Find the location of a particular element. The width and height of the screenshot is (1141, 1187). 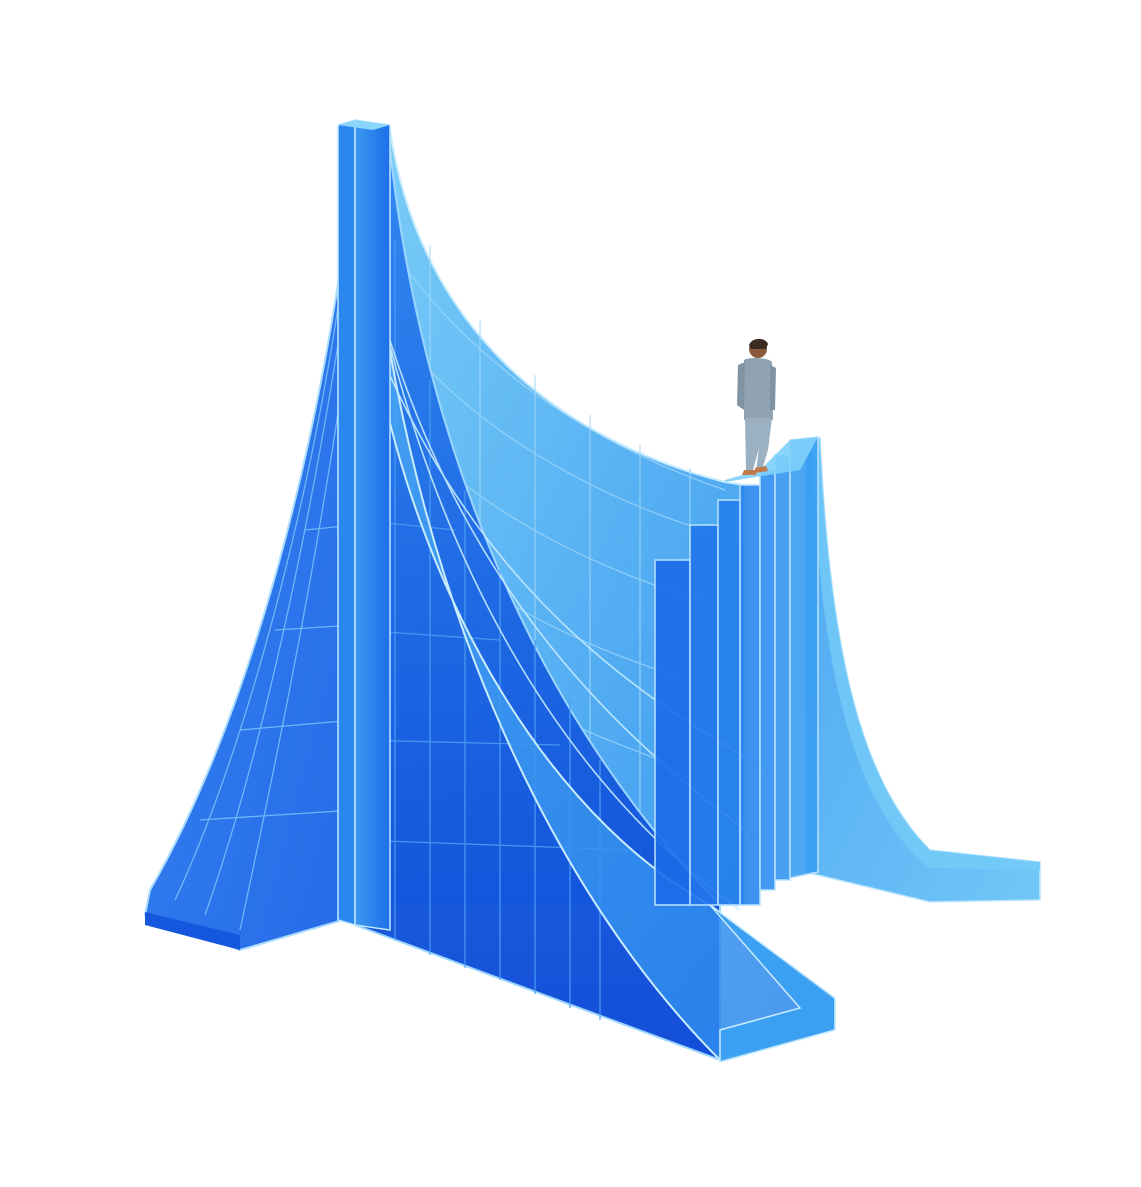

left-foot-block is located at coordinates (192, 931).